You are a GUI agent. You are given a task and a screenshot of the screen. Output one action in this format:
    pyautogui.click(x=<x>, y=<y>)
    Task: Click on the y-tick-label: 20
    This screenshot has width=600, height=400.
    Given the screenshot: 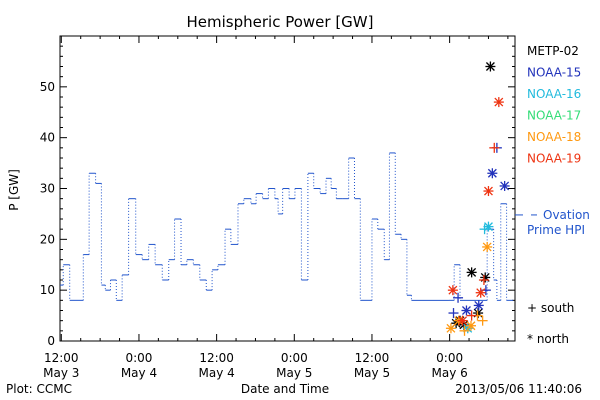 What is the action you would take?
    pyautogui.click(x=47, y=239)
    